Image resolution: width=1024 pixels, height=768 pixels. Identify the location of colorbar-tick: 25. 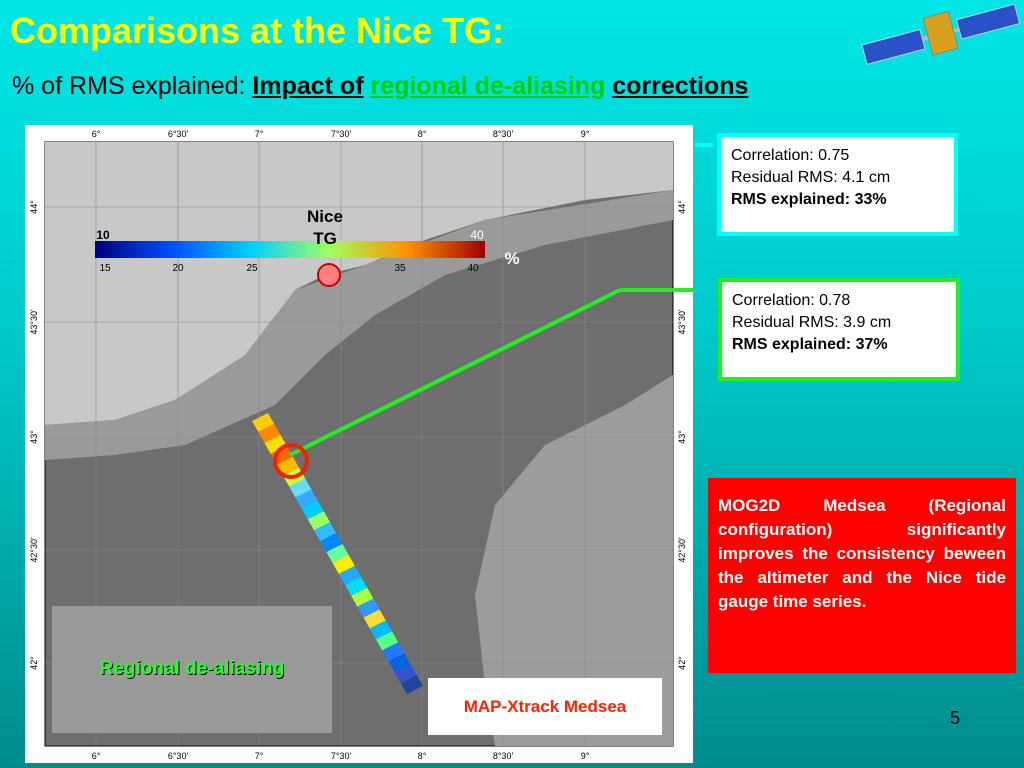
(252, 268).